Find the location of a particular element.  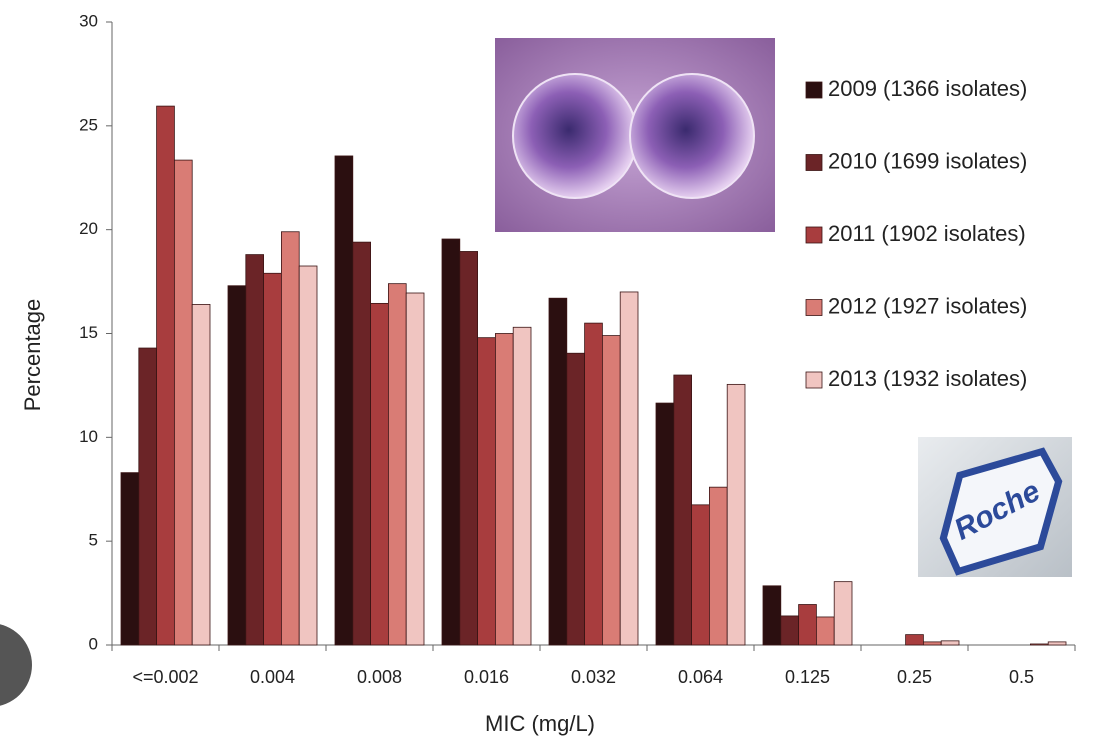

x-tick-label: 0.125 is located at coordinates (807, 677).